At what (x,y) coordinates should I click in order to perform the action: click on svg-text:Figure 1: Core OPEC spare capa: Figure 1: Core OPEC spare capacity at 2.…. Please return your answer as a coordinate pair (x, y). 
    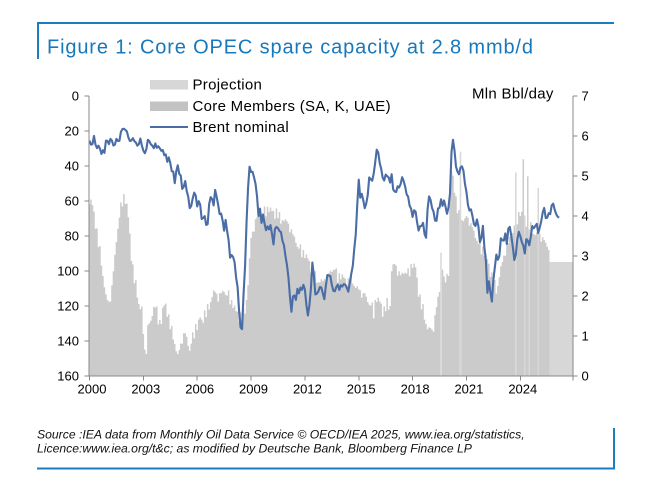
    Looking at the image, I should click on (290, 48).